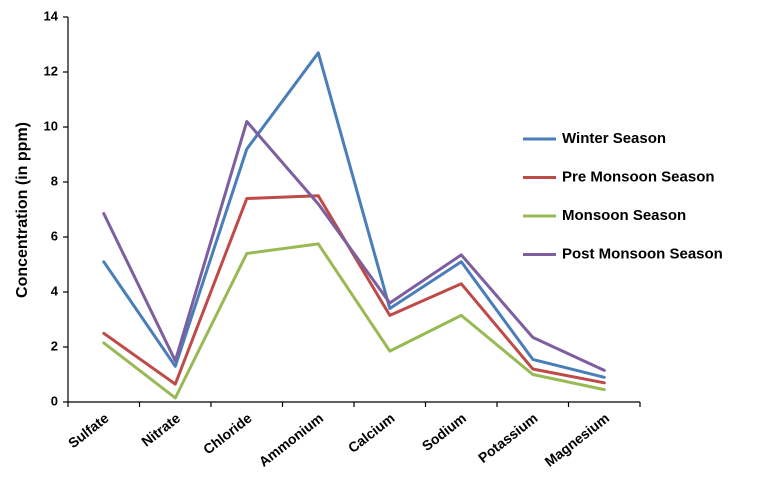 This screenshot has width=760, height=491. What do you see at coordinates (160, 430) in the screenshot?
I see `x-category-label: Nitrate` at bounding box center [160, 430].